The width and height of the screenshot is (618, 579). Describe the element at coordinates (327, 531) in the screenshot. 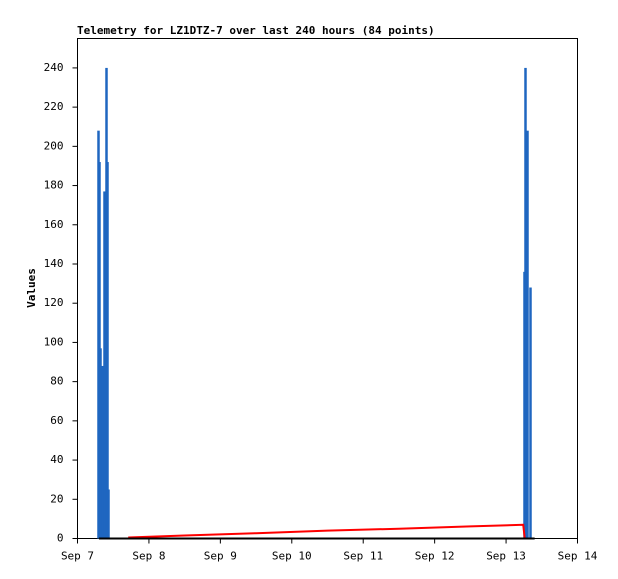

I see `line` at that location.